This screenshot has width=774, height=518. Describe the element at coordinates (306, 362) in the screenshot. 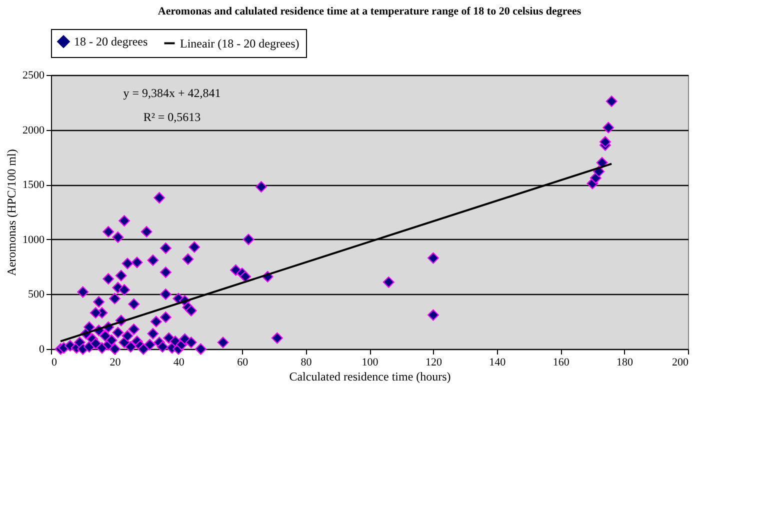

I see `x-tick-label: 80` at that location.